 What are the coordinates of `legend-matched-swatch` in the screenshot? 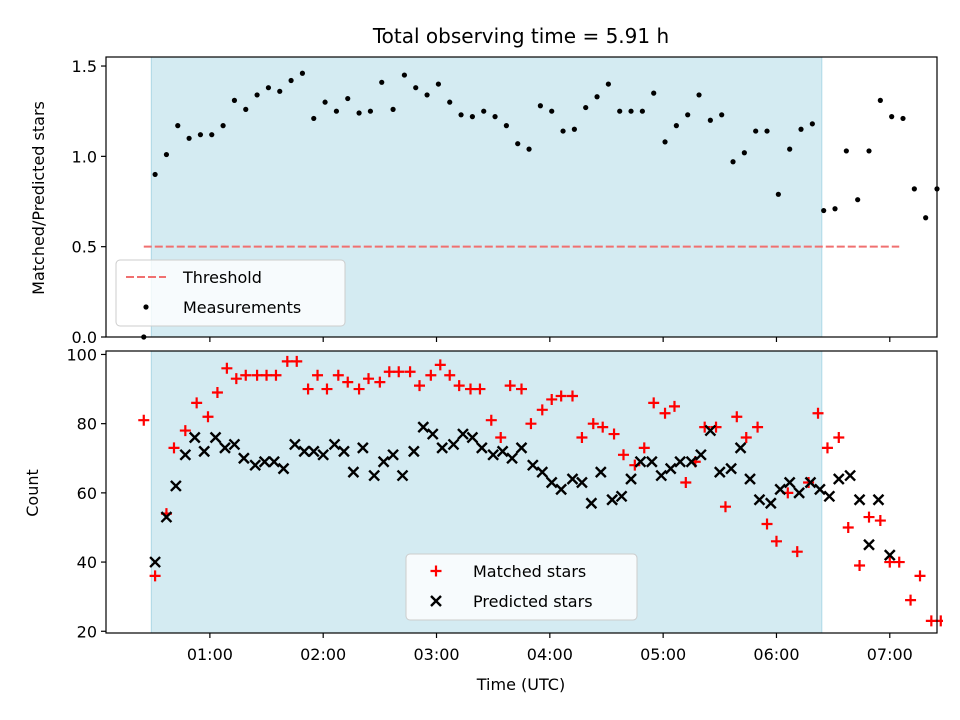 It's located at (436, 571).